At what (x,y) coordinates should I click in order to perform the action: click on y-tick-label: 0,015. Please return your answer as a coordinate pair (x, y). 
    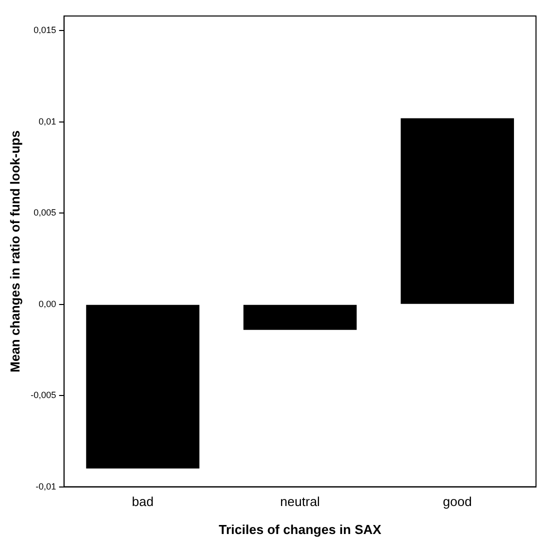
    Looking at the image, I should click on (45, 30).